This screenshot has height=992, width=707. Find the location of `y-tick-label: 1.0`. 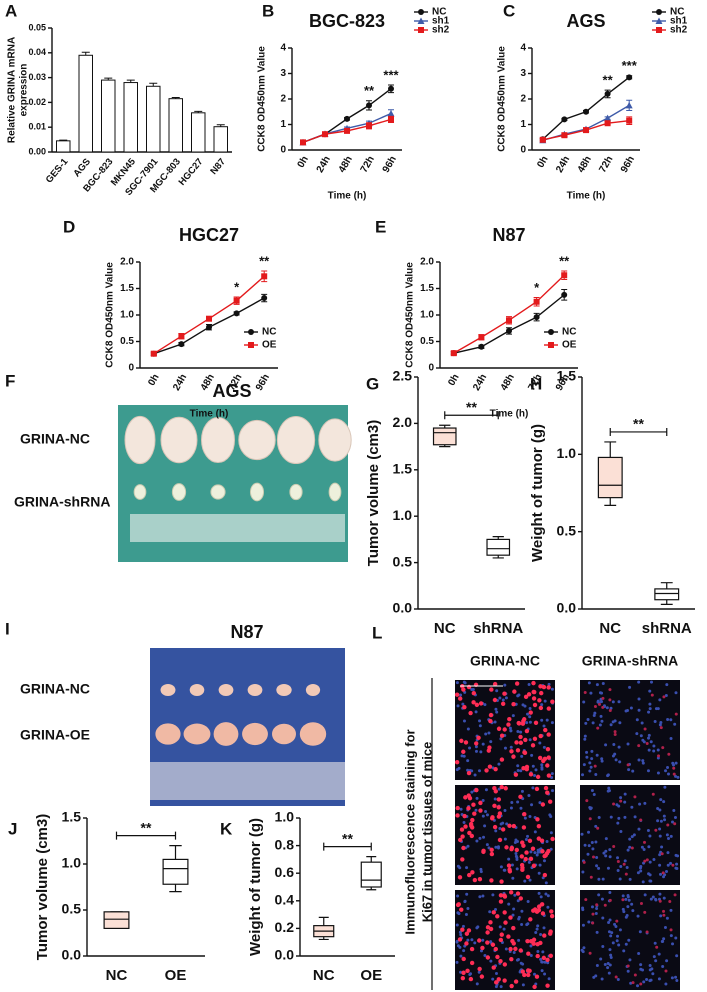

y-tick-label: 1.0 is located at coordinates (72, 863).